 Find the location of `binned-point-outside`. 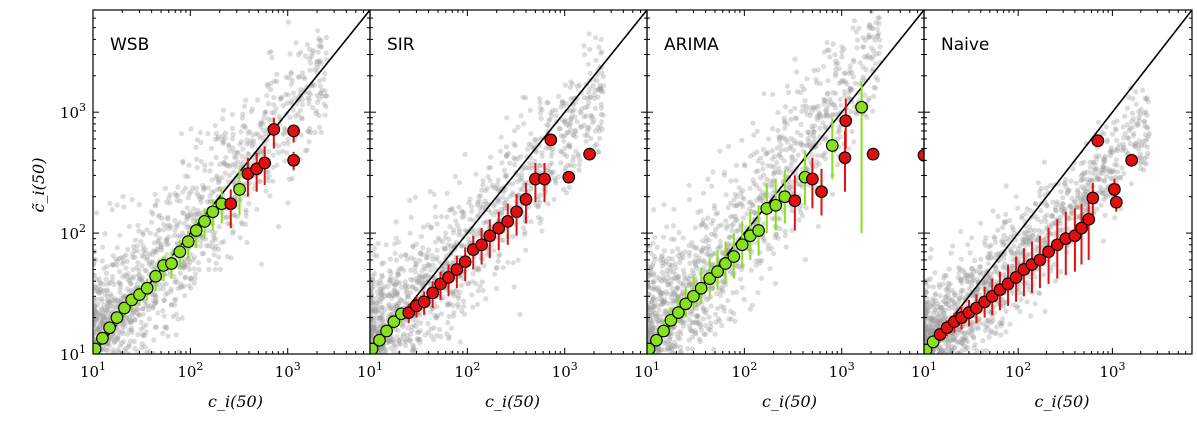

binned-point-outside is located at coordinates (481, 245).